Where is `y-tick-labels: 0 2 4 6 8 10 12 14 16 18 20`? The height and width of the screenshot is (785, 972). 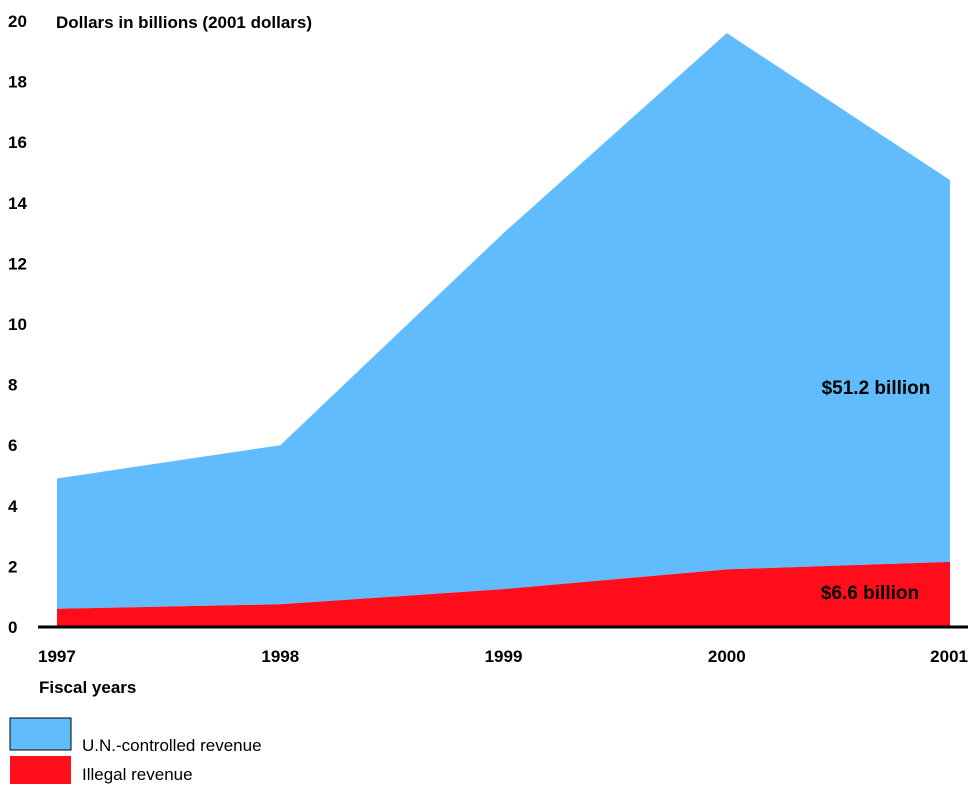 y-tick-labels: 0 2 4 6 8 10 12 14 16 18 20 is located at coordinates (17, 324).